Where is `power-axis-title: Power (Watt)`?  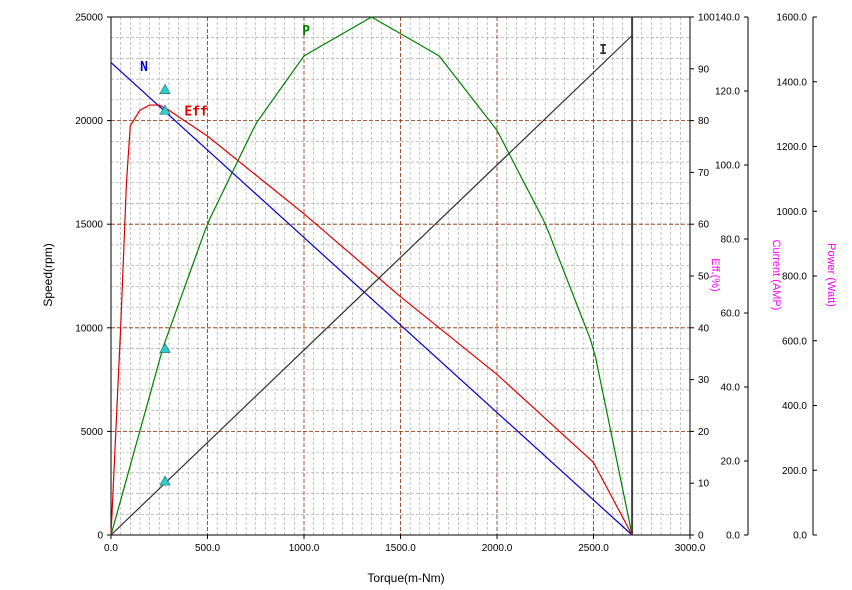
power-axis-title: Power (Watt) is located at coordinates (831, 275).